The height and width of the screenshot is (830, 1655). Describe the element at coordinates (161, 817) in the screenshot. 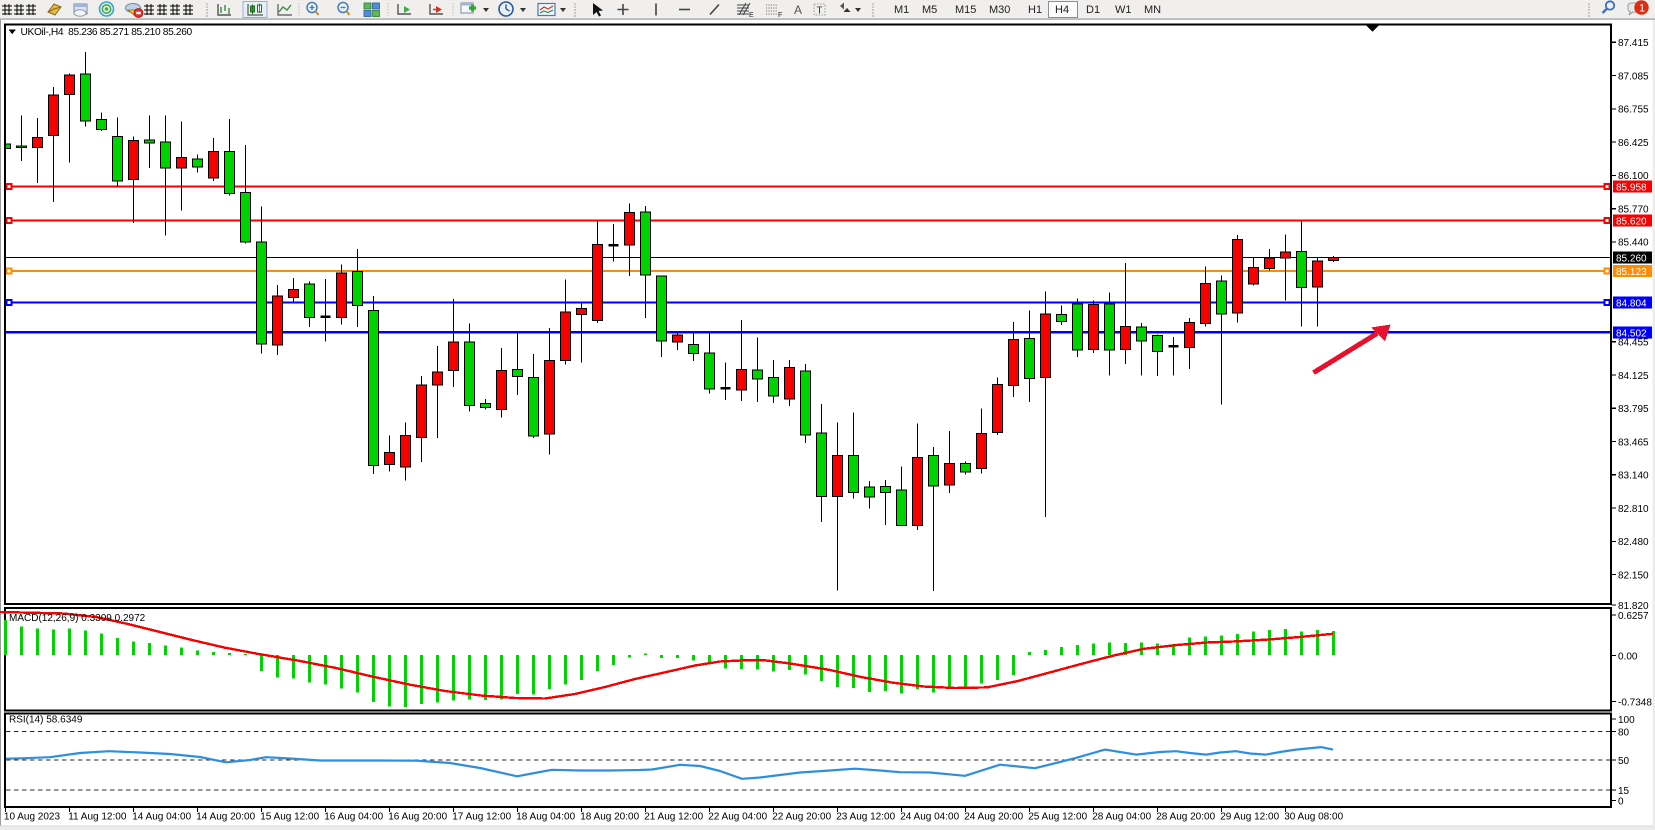

I see `svg-text: 14 Aug 04:00` at that location.